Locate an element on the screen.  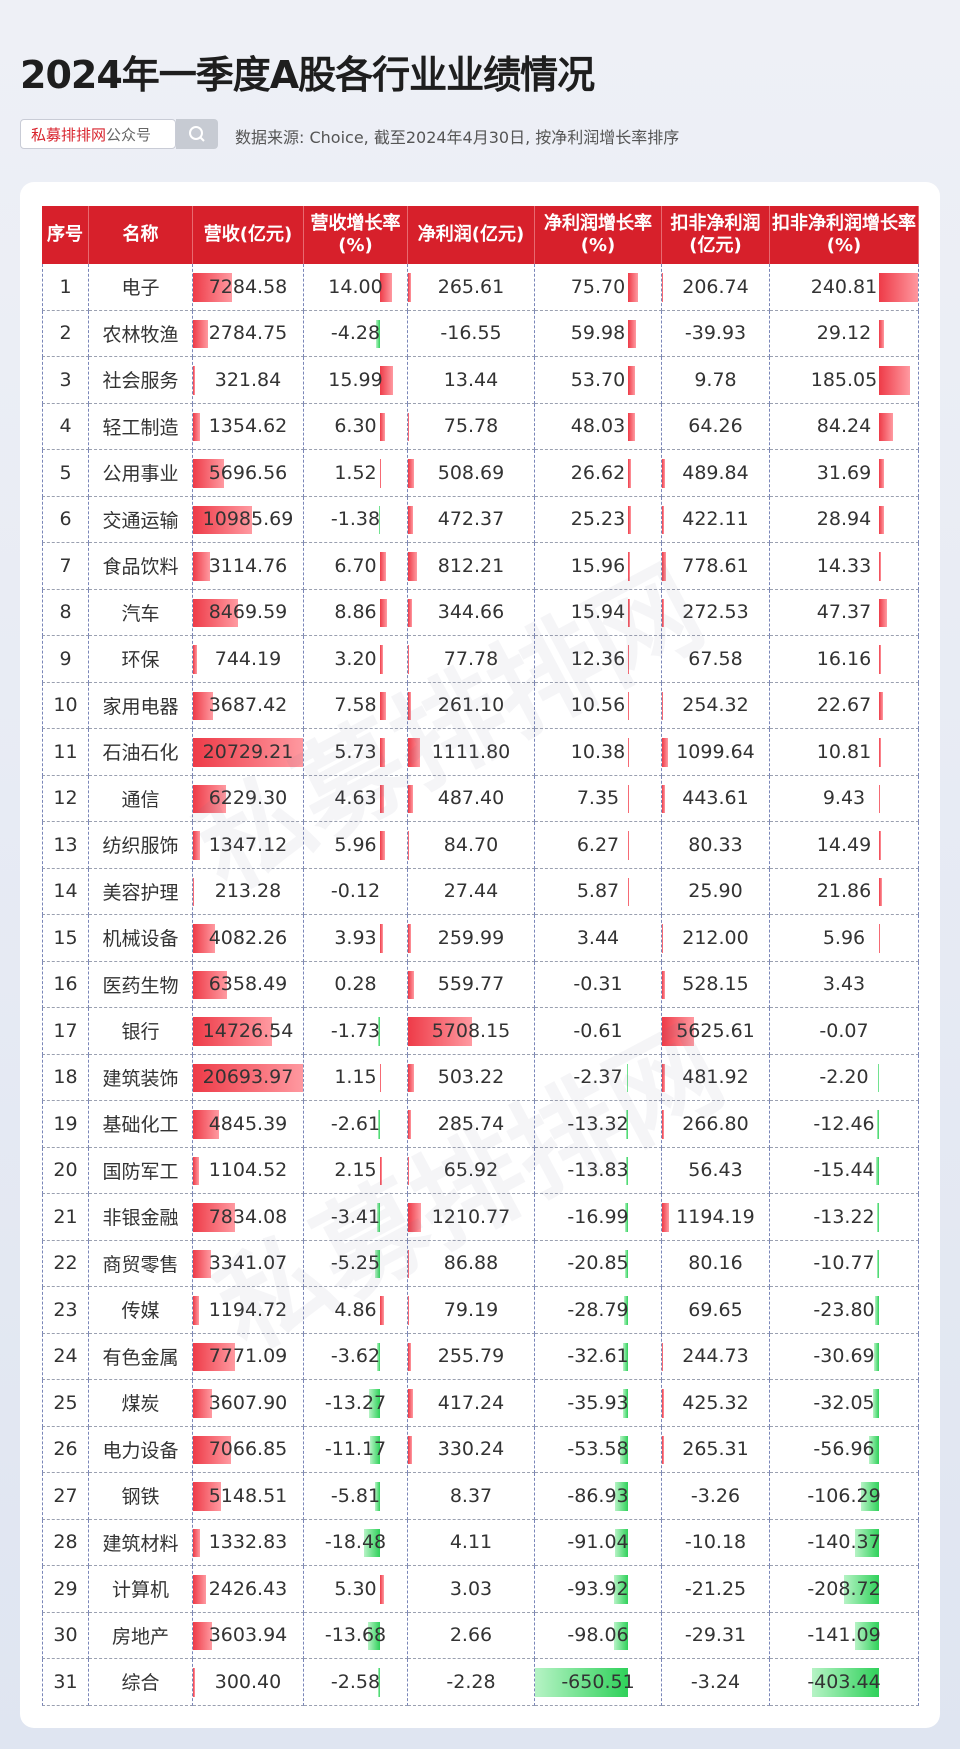
table-cell: 6.27 is located at coordinates (598, 845).